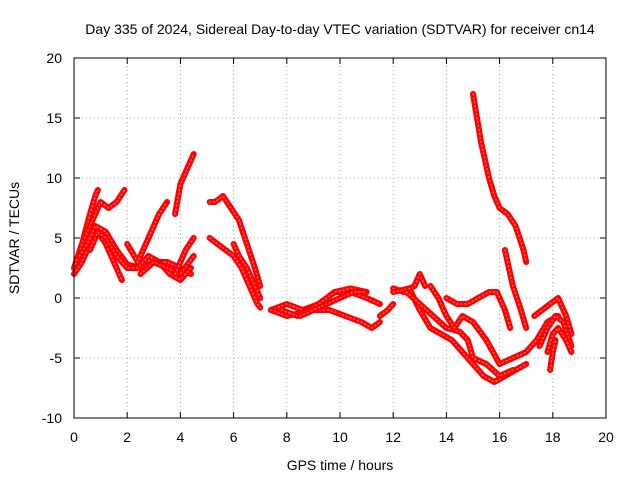  Describe the element at coordinates (181, 437) in the screenshot. I see `x-tick-label: 4` at that location.